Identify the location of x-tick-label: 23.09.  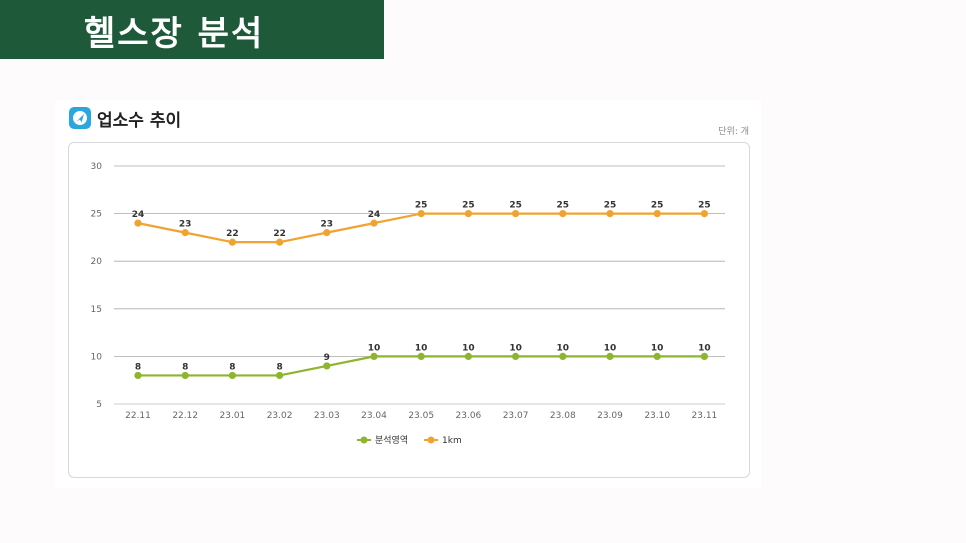
(610, 416).